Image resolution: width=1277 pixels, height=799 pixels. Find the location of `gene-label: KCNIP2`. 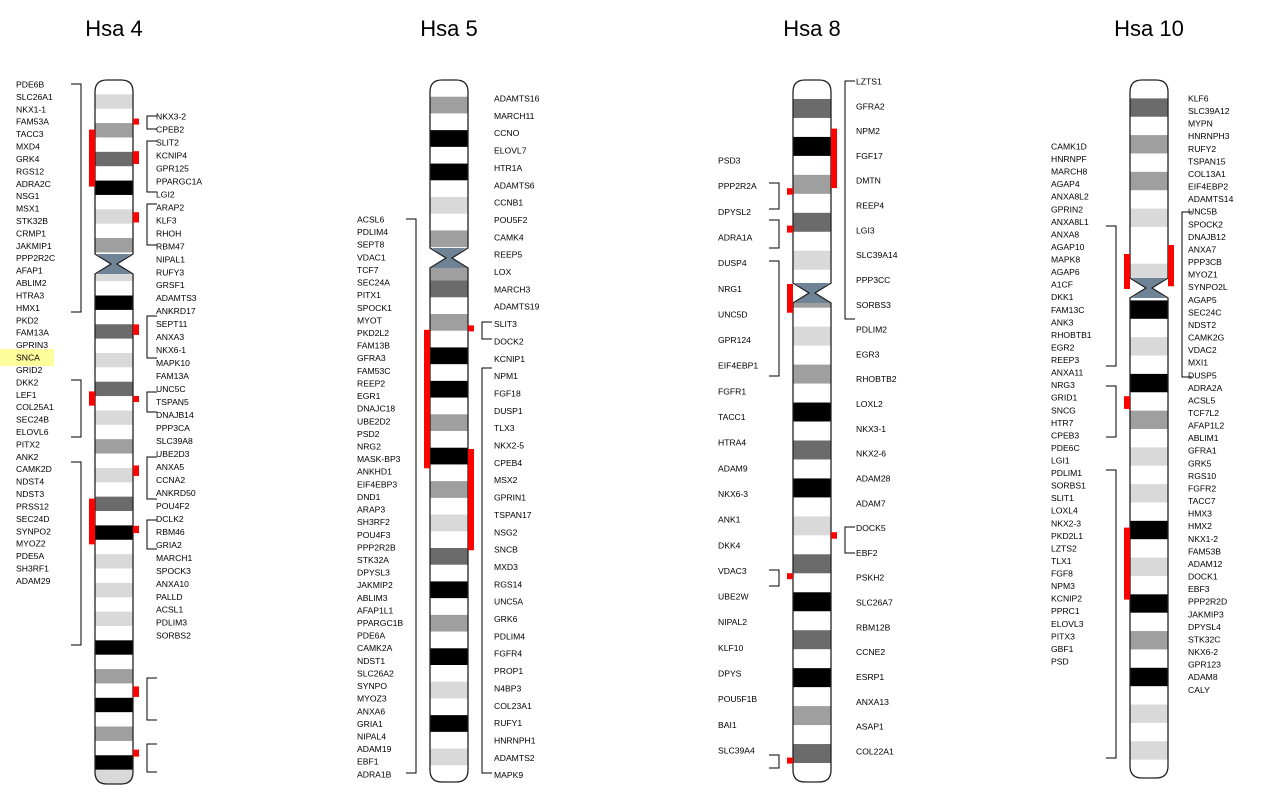

gene-label: KCNIP2 is located at coordinates (1066, 599).